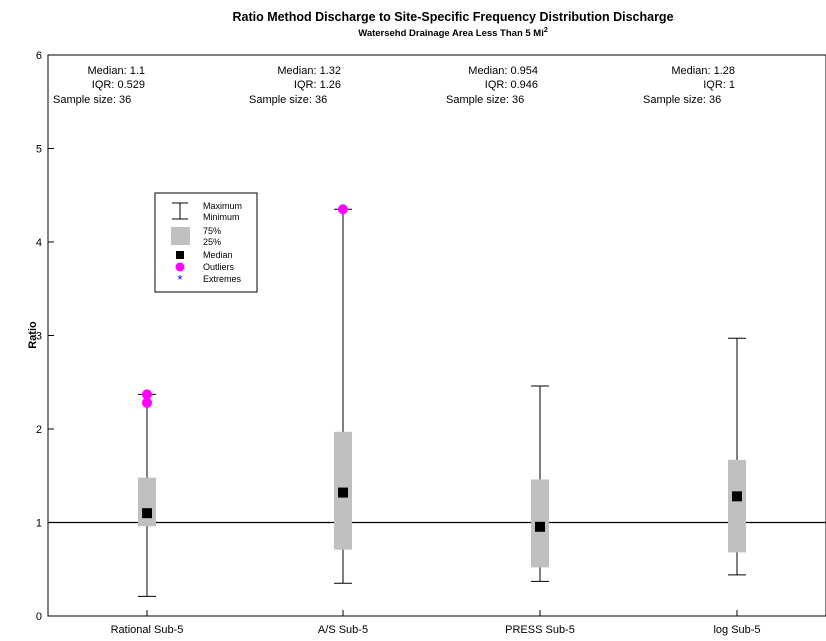 The width and height of the screenshot is (826, 641). What do you see at coordinates (147, 630) in the screenshot?
I see `x-category-label: Rational Sub-5` at bounding box center [147, 630].